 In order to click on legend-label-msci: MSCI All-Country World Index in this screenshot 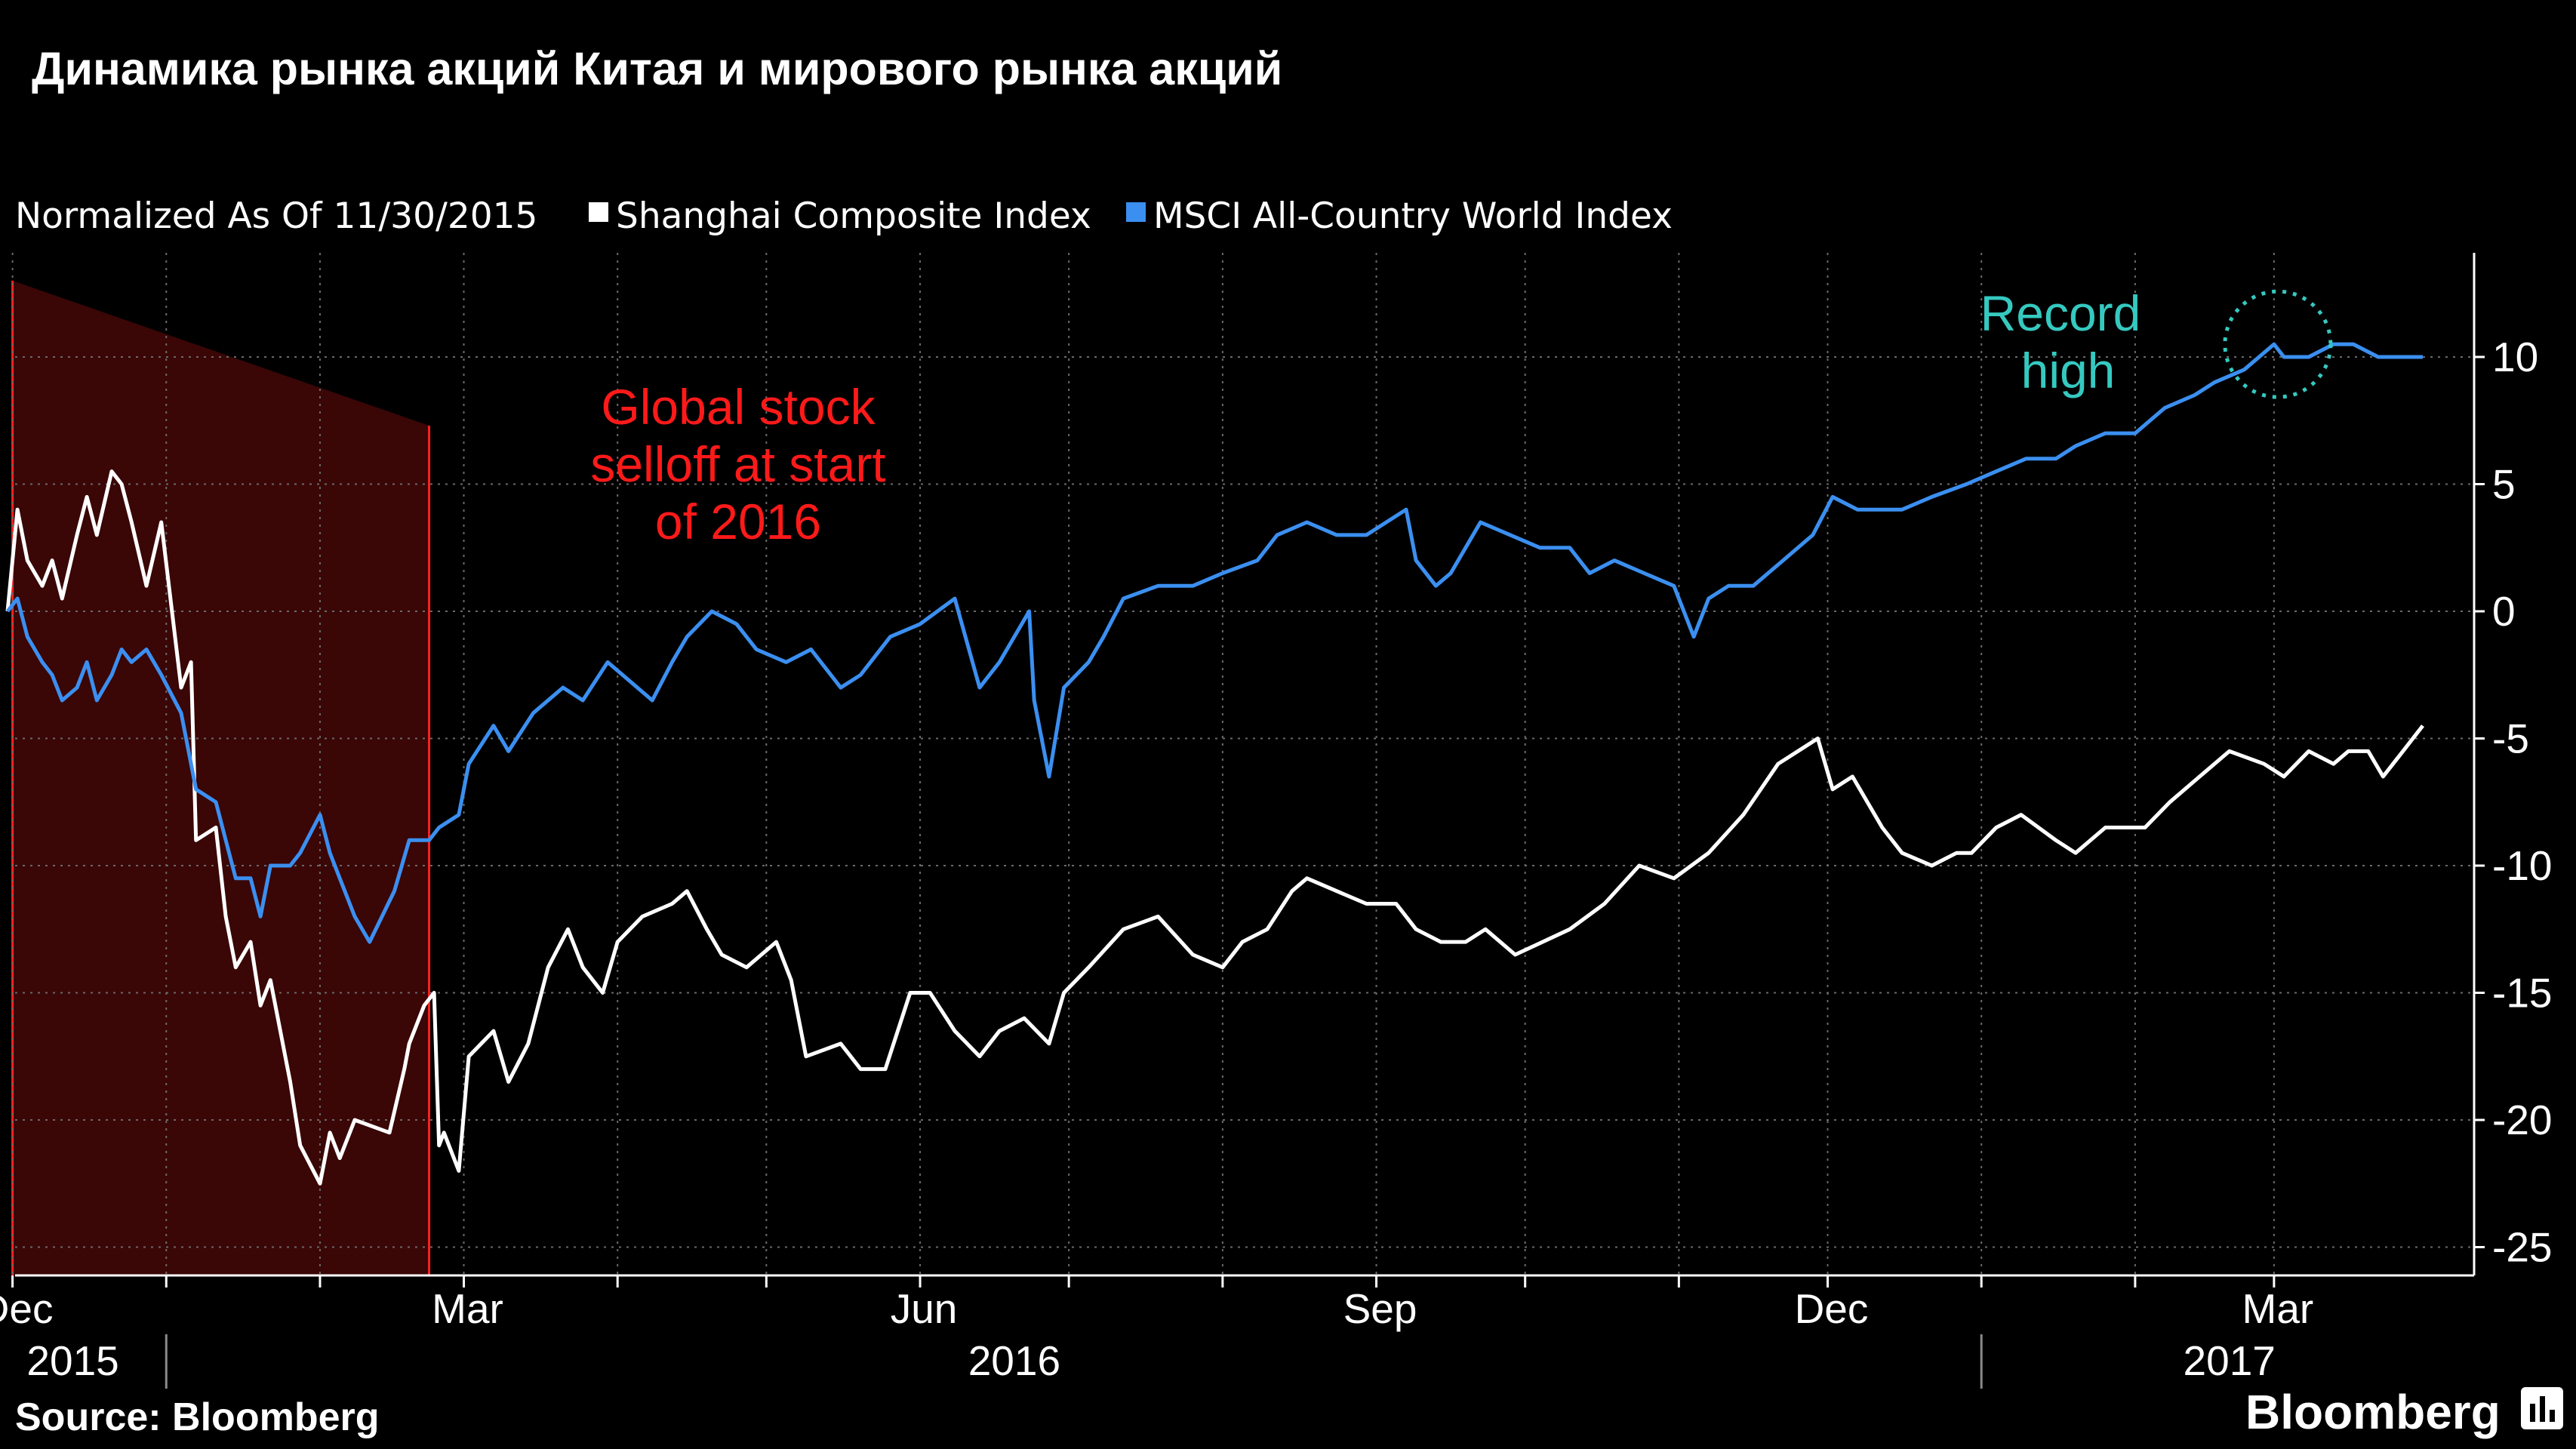, I will do `click(1413, 216)`.